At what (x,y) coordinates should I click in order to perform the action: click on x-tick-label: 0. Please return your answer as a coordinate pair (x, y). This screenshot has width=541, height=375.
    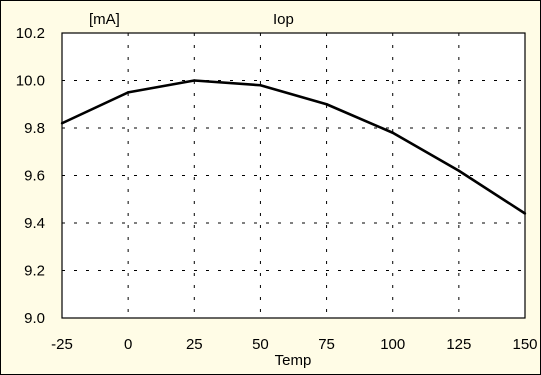
    Looking at the image, I should click on (128, 344).